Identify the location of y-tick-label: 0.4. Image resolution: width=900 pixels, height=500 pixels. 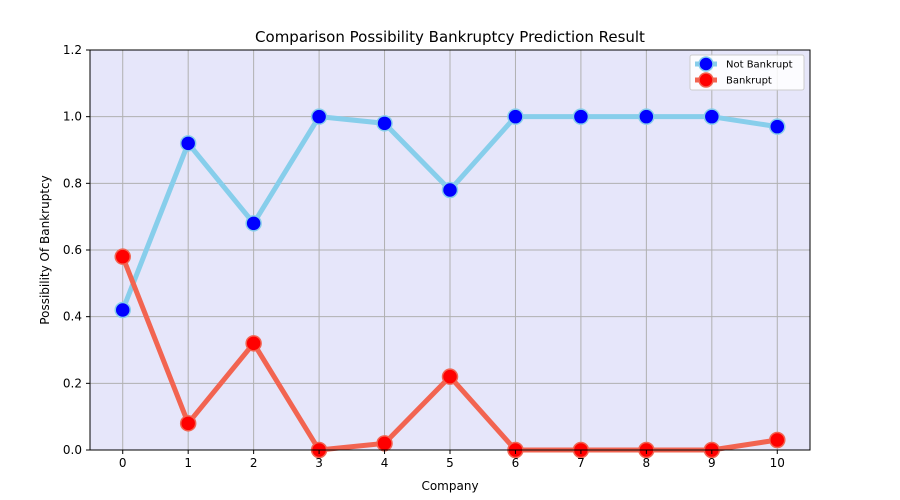
(72, 317).